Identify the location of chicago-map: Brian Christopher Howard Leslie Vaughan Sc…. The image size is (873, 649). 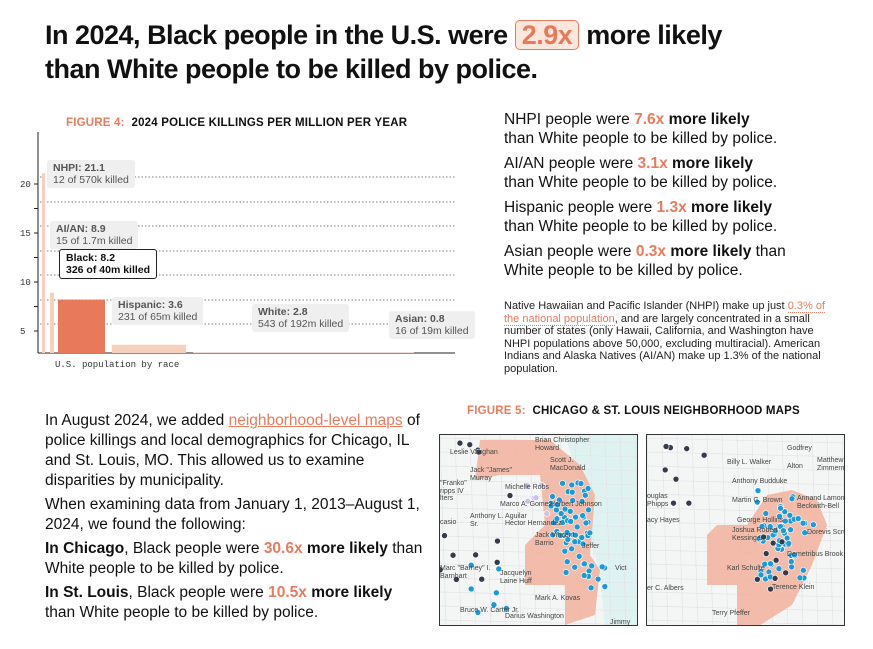
(538, 530).